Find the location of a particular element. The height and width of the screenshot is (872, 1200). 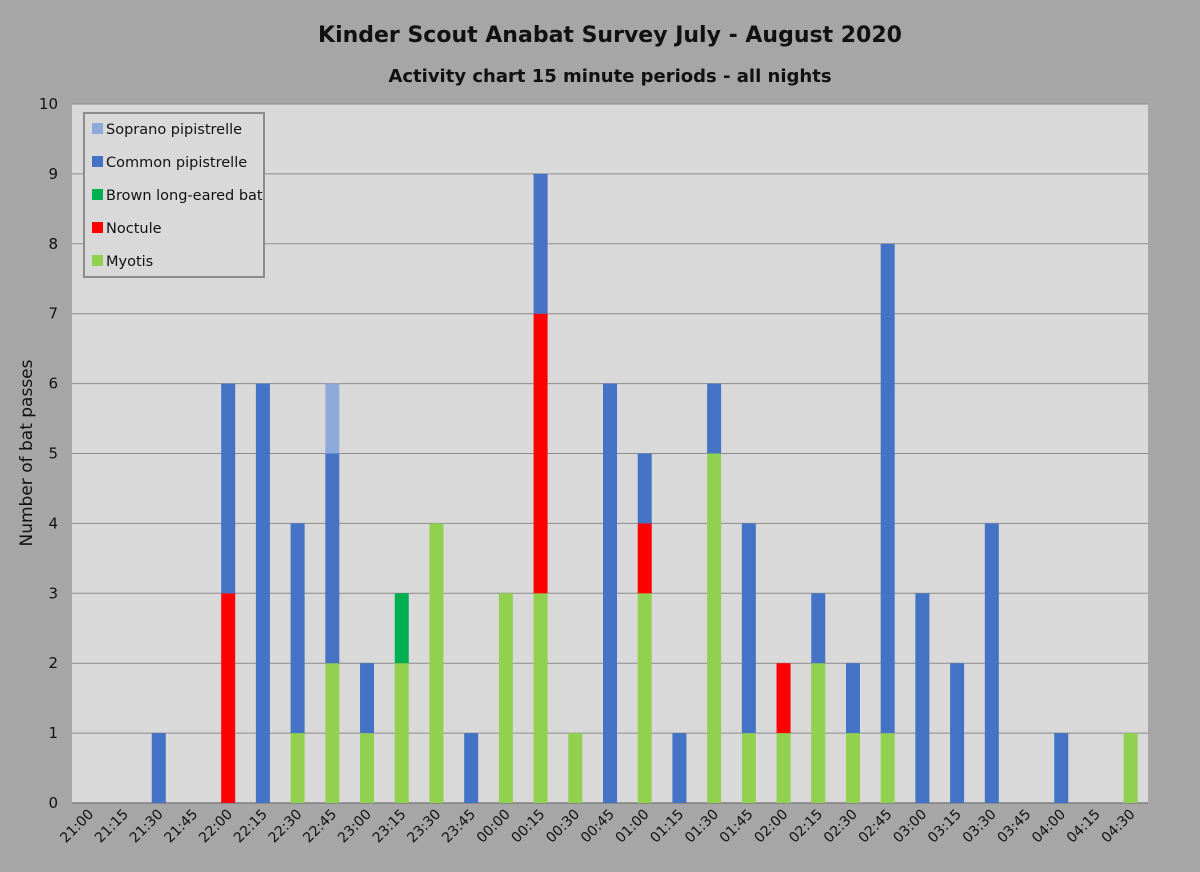

y-tick-label: 2 is located at coordinates (53, 663).